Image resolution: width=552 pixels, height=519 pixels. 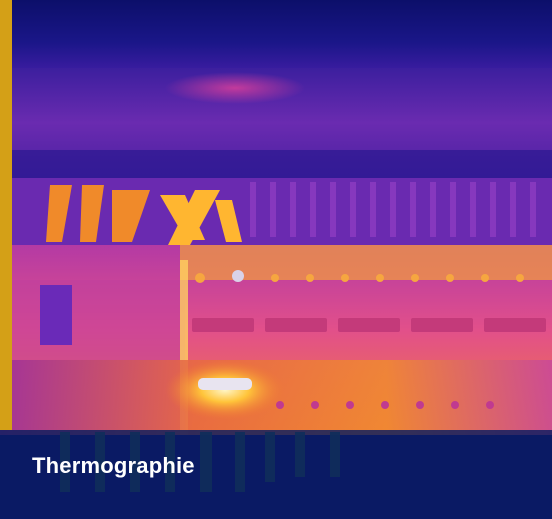 I want to click on accent-bar, so click(x=6, y=215).